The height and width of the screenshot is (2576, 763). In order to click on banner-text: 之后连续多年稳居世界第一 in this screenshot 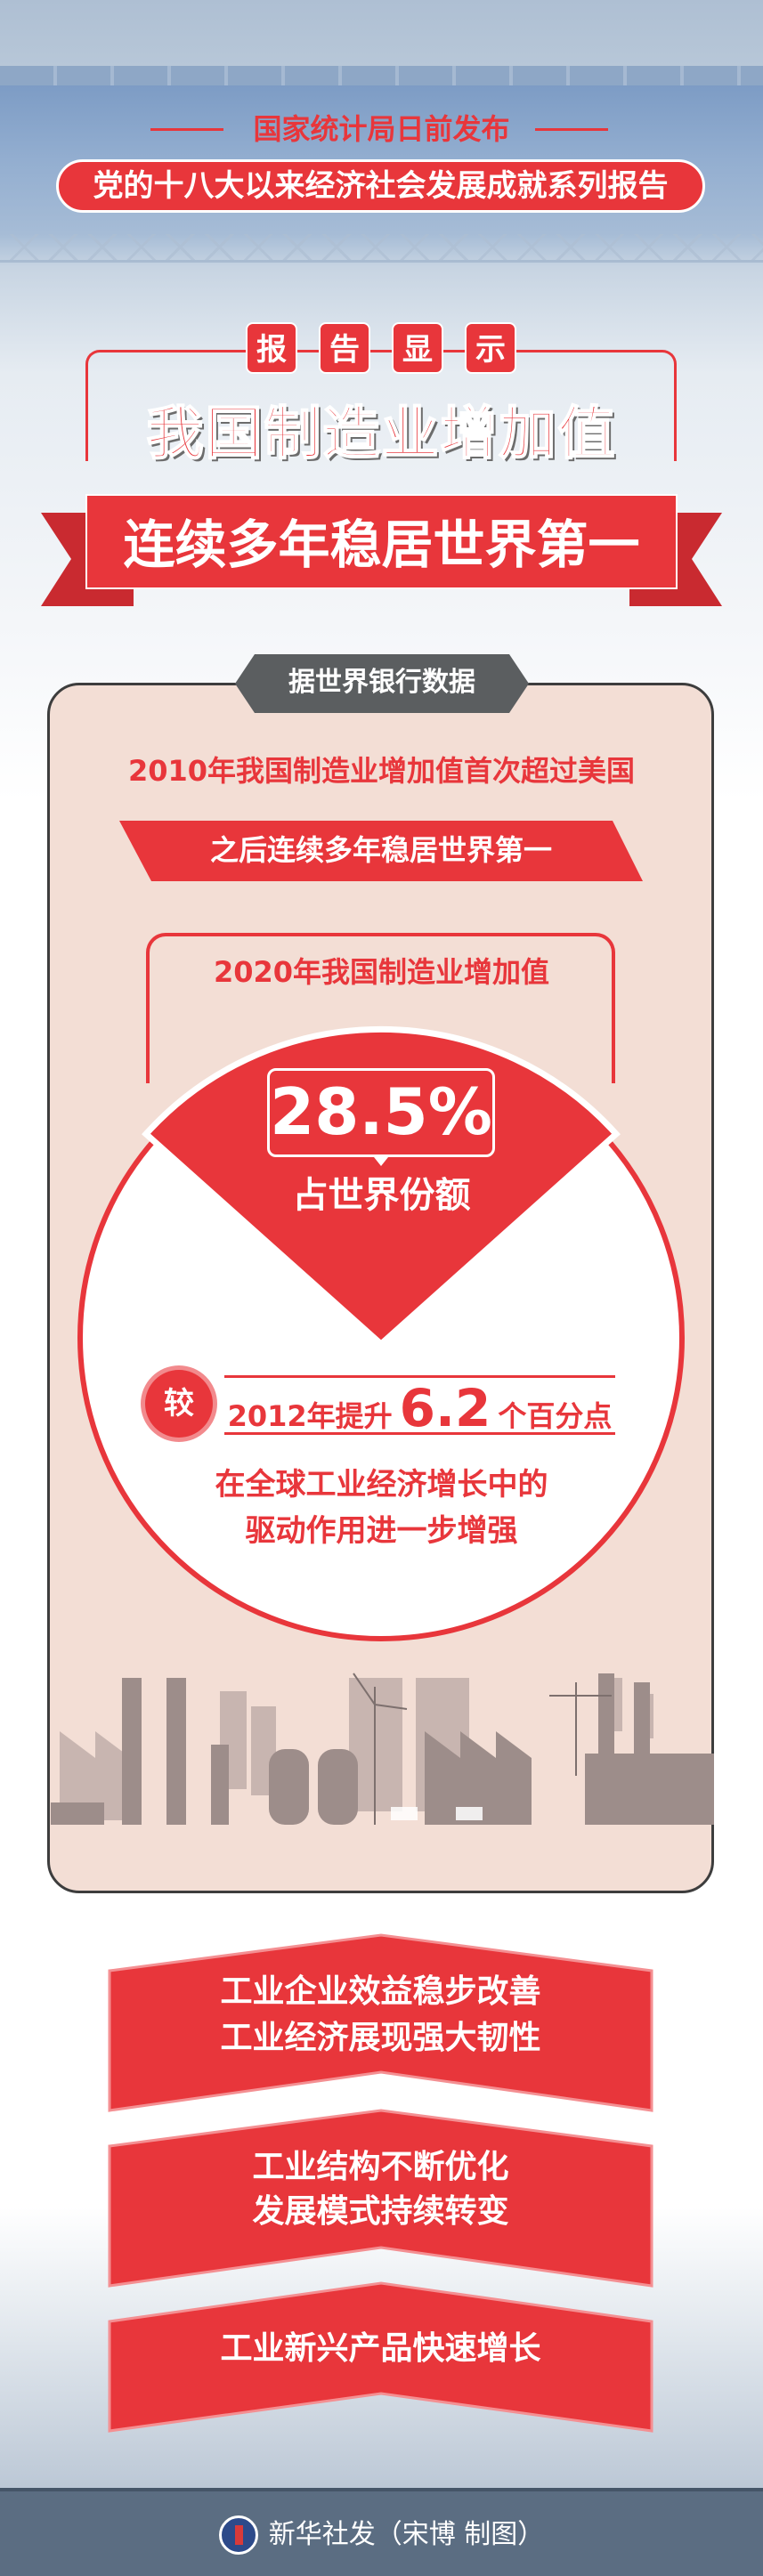, I will do `click(380, 850)`.